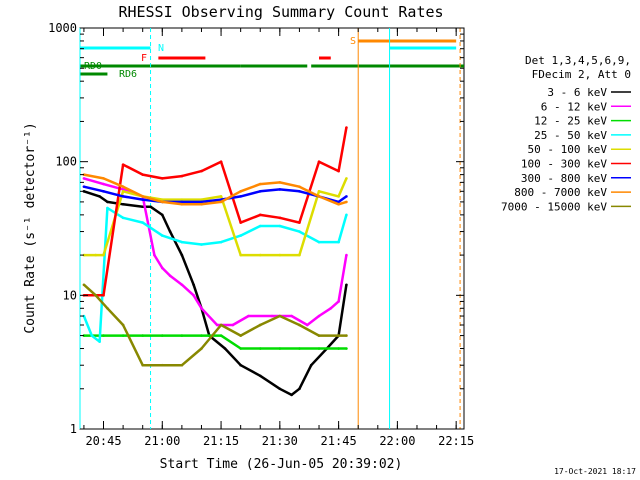 This screenshot has height=480, width=640. What do you see at coordinates (554, 206) in the screenshot?
I see `legend-entry-label: 7000 - 15000 keV` at bounding box center [554, 206].